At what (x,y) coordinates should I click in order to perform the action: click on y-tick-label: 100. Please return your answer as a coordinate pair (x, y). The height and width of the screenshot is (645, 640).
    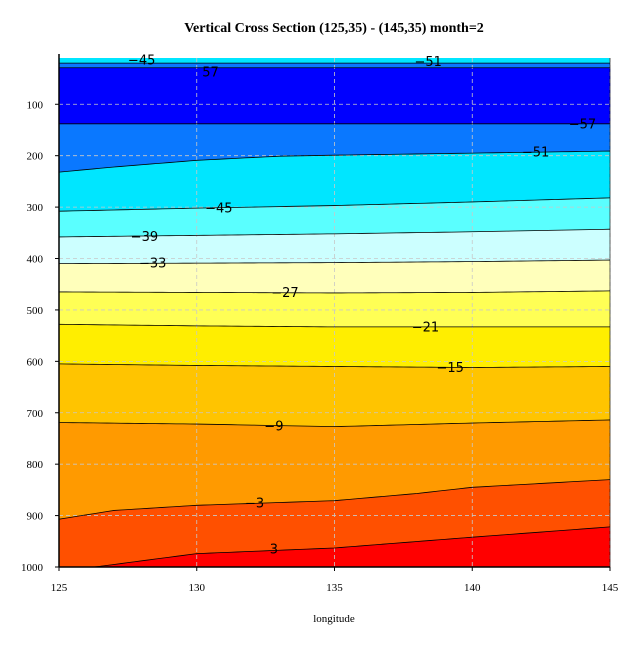
    Looking at the image, I should click on (35, 105).